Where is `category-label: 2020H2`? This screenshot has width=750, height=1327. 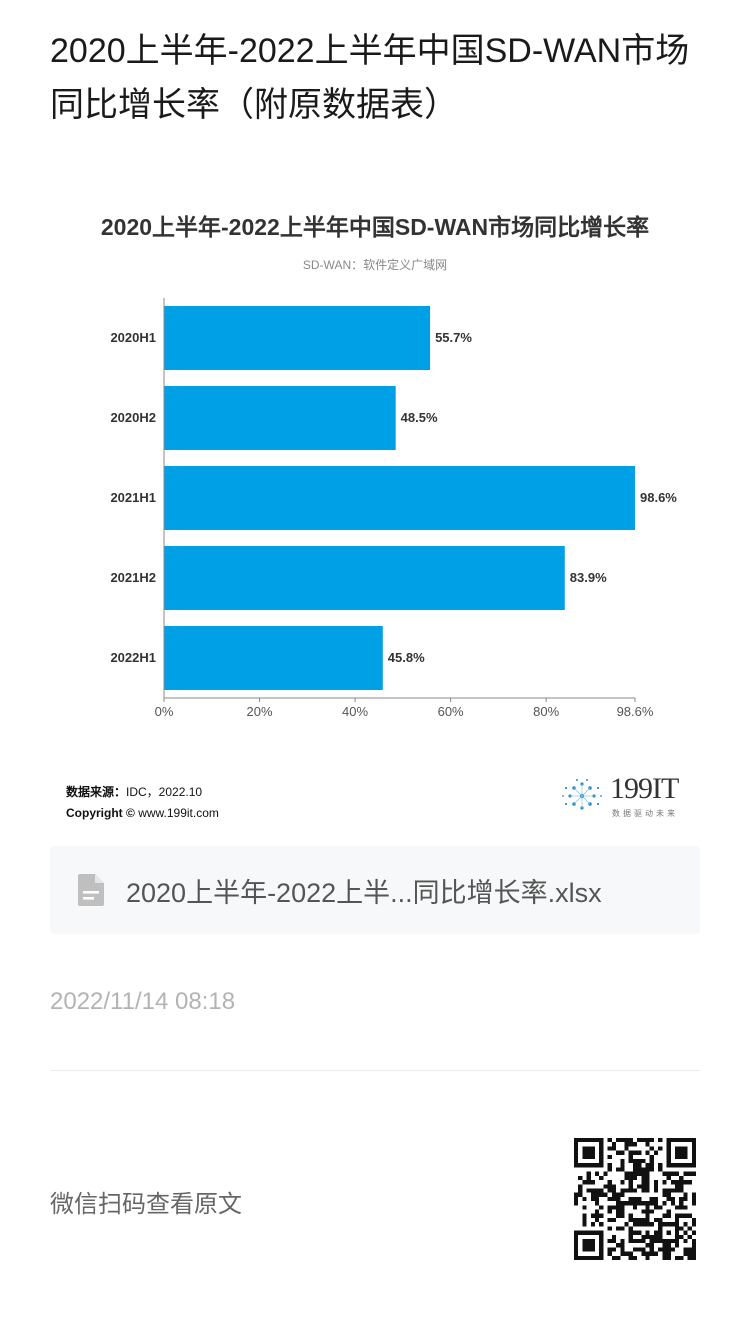 category-label: 2020H2 is located at coordinates (133, 417).